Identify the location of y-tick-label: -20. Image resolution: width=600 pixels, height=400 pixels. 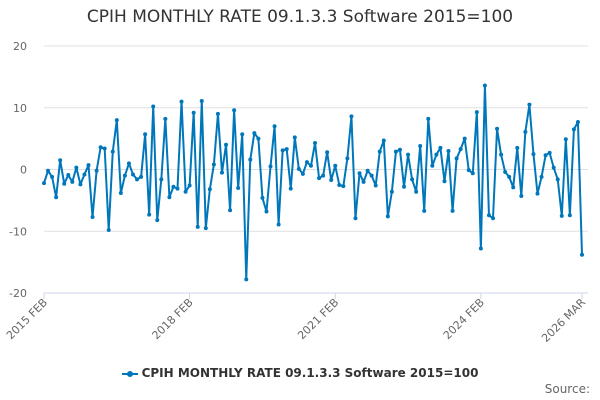
(18, 293).